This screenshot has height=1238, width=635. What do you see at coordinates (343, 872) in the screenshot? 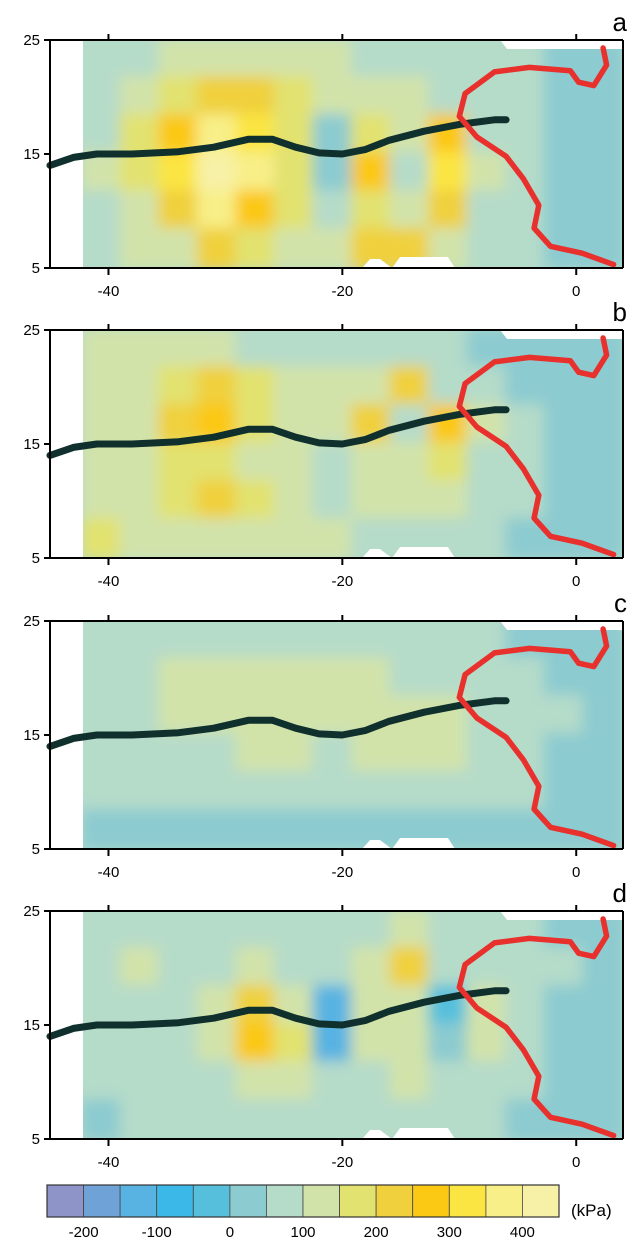
I see `x-tick-label: -20` at bounding box center [343, 872].